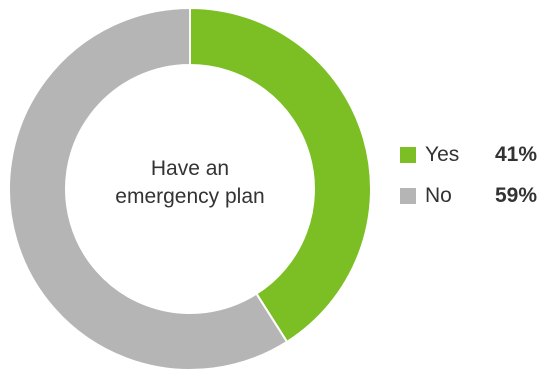  Describe the element at coordinates (408, 155) in the screenshot. I see `legend-swatch-yes` at that location.